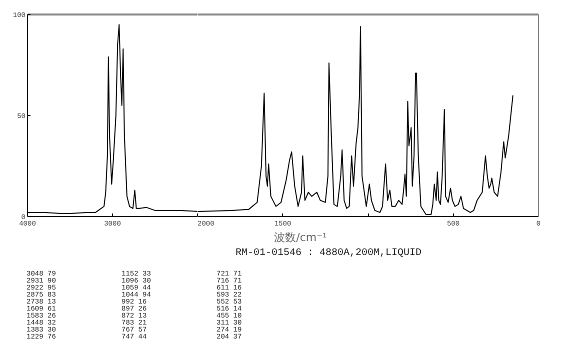 This screenshot has height=346, width=570. Describe the element at coordinates (329, 253) in the screenshot. I see `text: RM-01-01546 : 4880A,200M,LIQUID` at that location.